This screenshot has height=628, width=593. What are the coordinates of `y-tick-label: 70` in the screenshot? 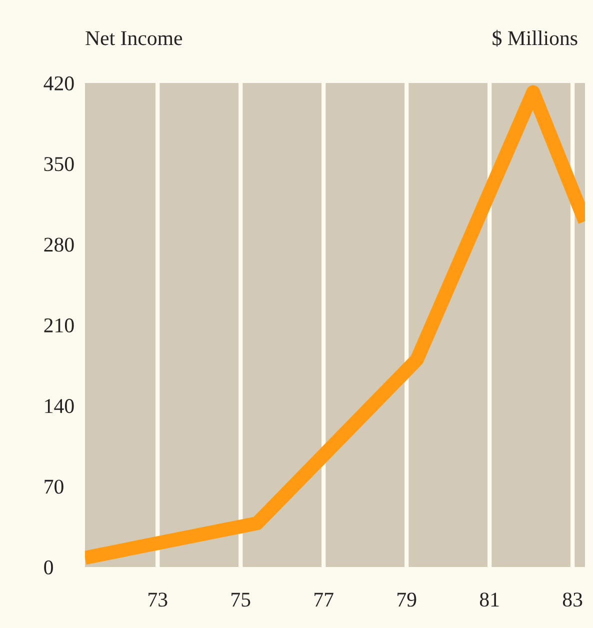 It's located at (54, 487).